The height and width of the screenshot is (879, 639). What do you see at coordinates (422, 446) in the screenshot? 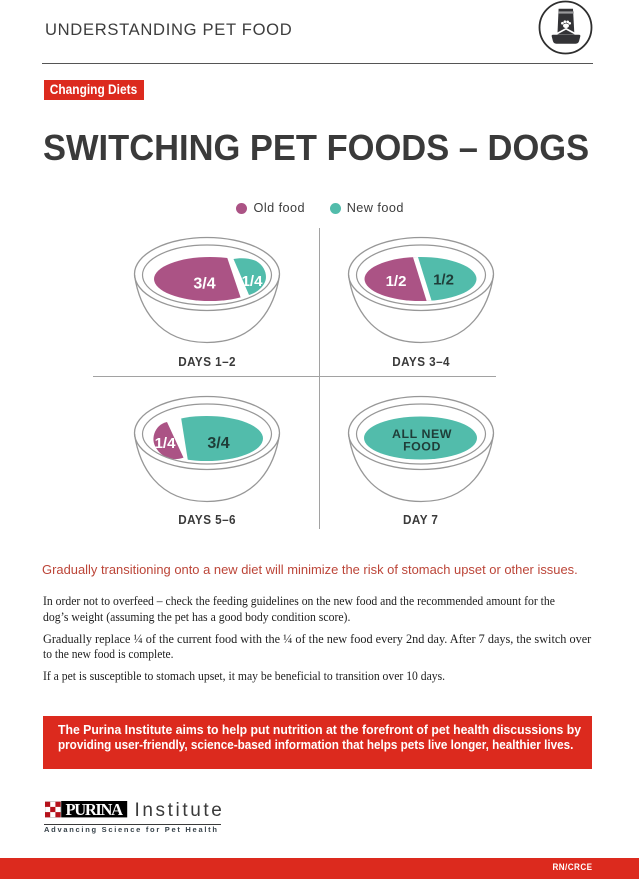
I see `svg-text: FOOD` at bounding box center [422, 446].